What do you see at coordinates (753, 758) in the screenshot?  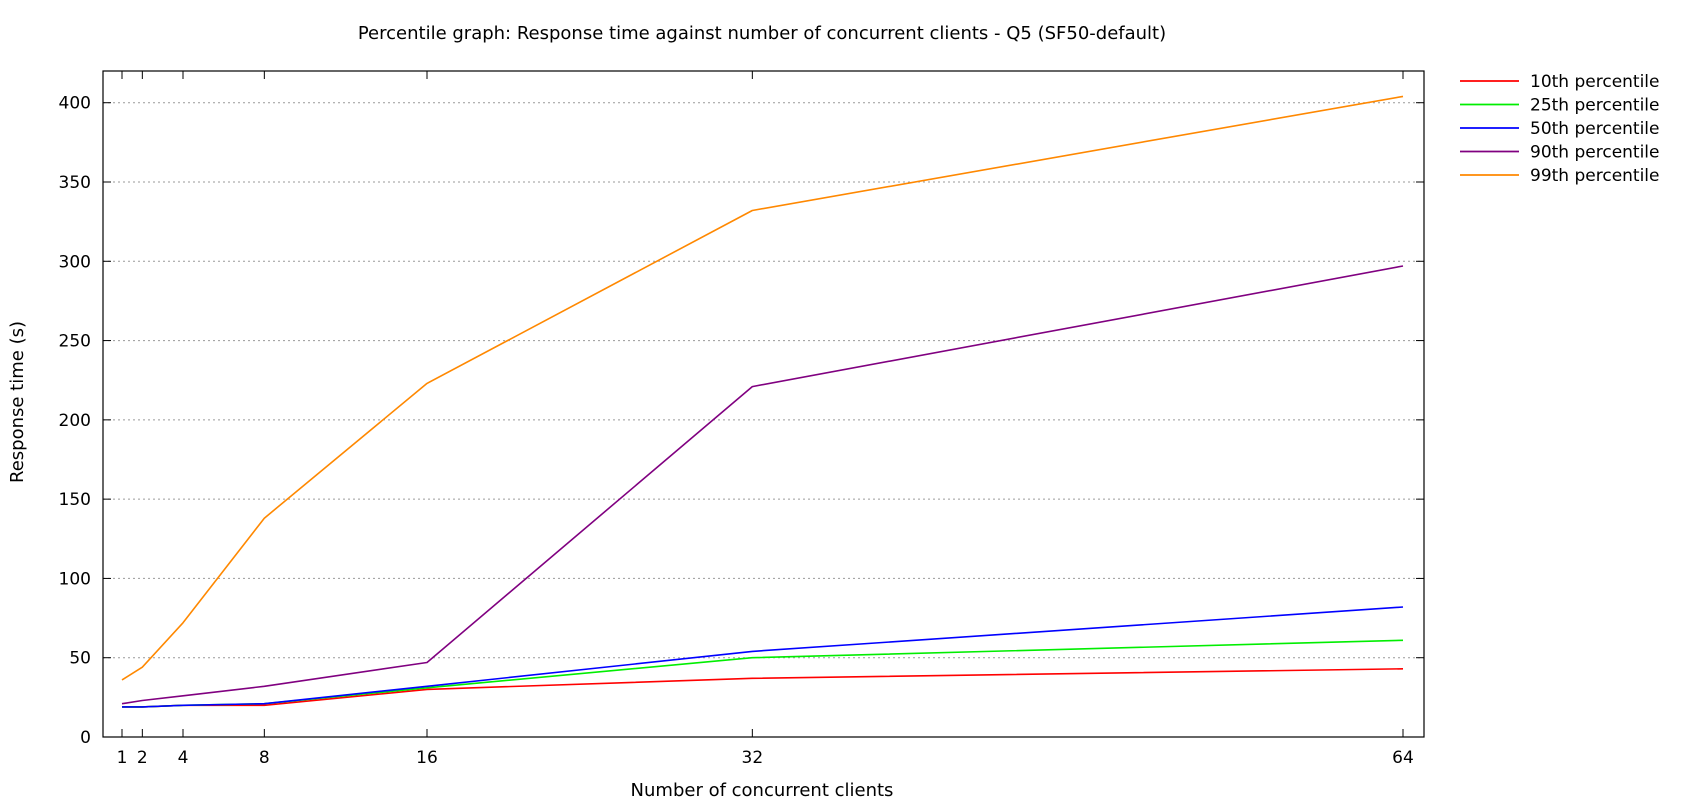 I see `x-tick-label: 32` at bounding box center [753, 758].